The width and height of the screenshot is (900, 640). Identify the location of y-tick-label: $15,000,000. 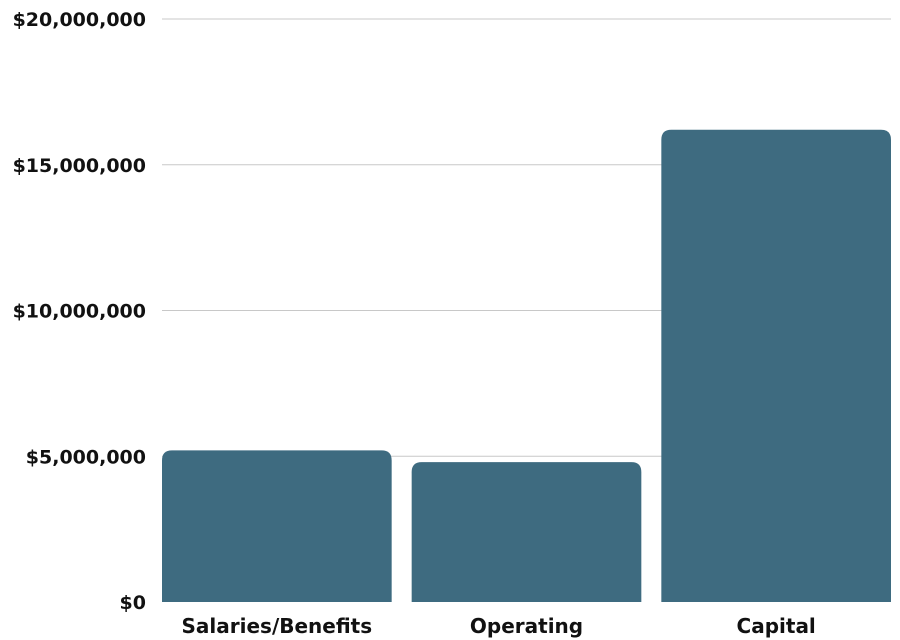
(79, 166).